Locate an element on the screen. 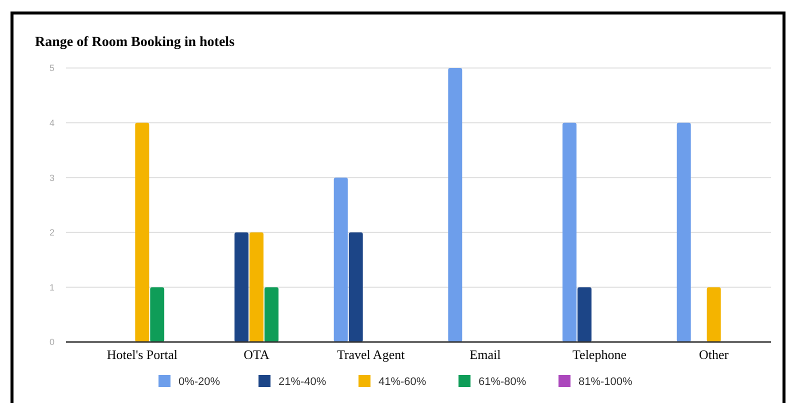 This screenshot has height=403, width=797. y-tick-label: 0 is located at coordinates (52, 342).